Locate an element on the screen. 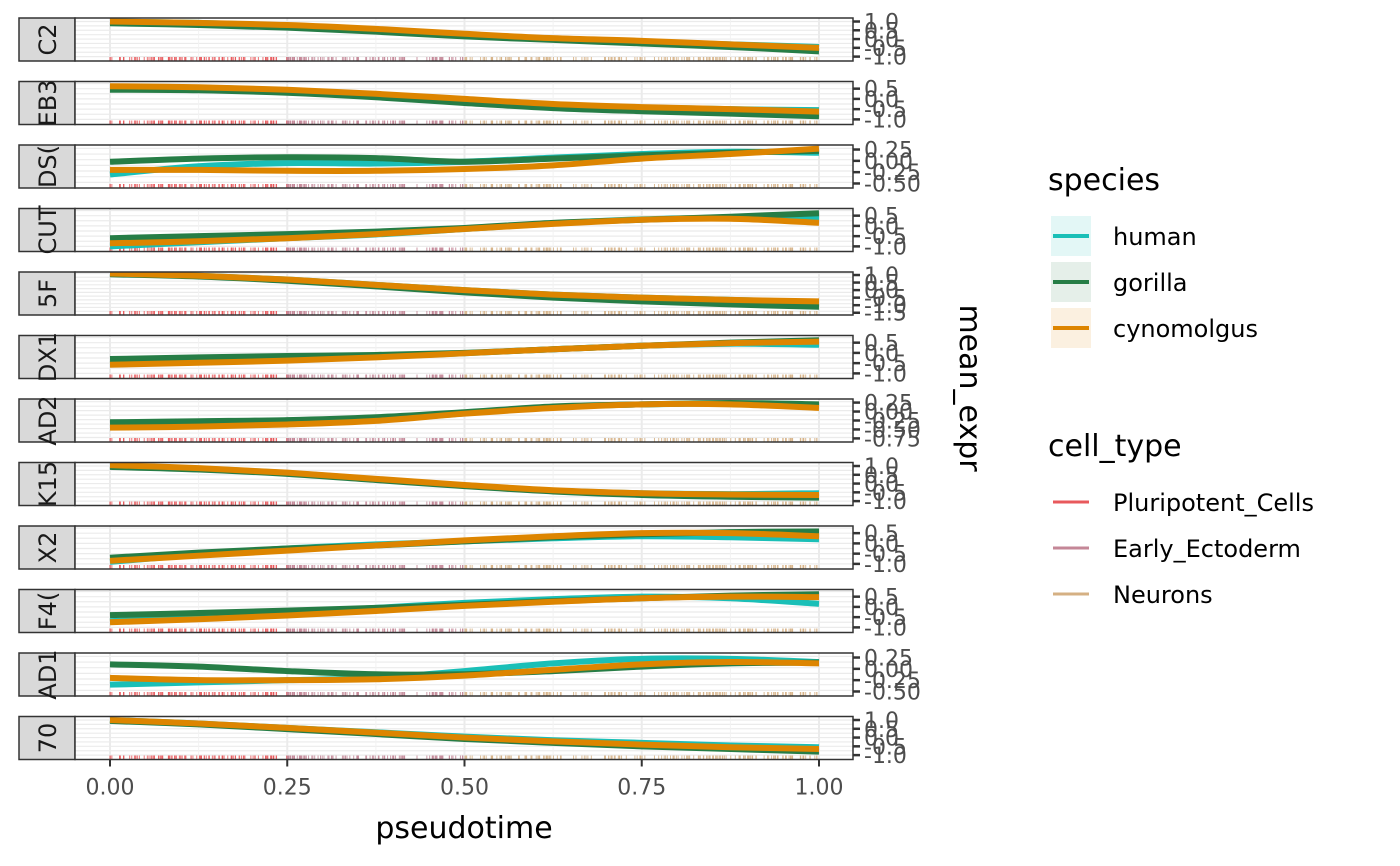 This screenshot has width=1400, height=866. facet-strip-label: C2 is located at coordinates (48, 39).